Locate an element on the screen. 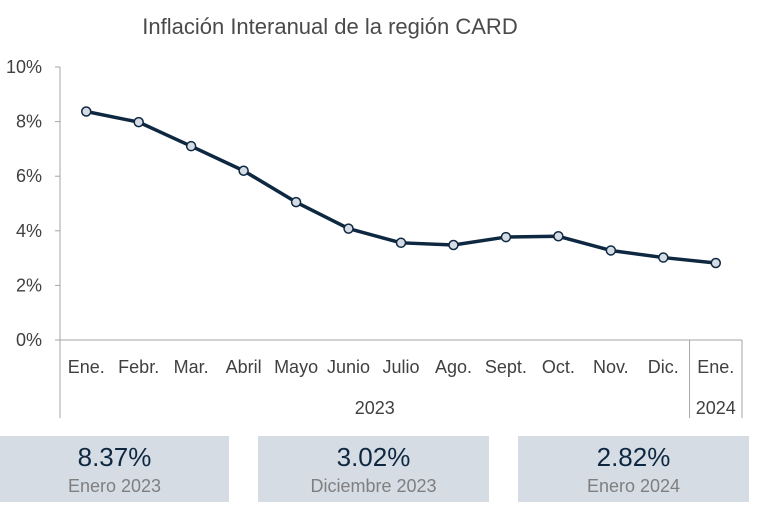 Image resolution: width=761 pixels, height=518 pixels. y-tick-label: 10% is located at coordinates (24, 67).